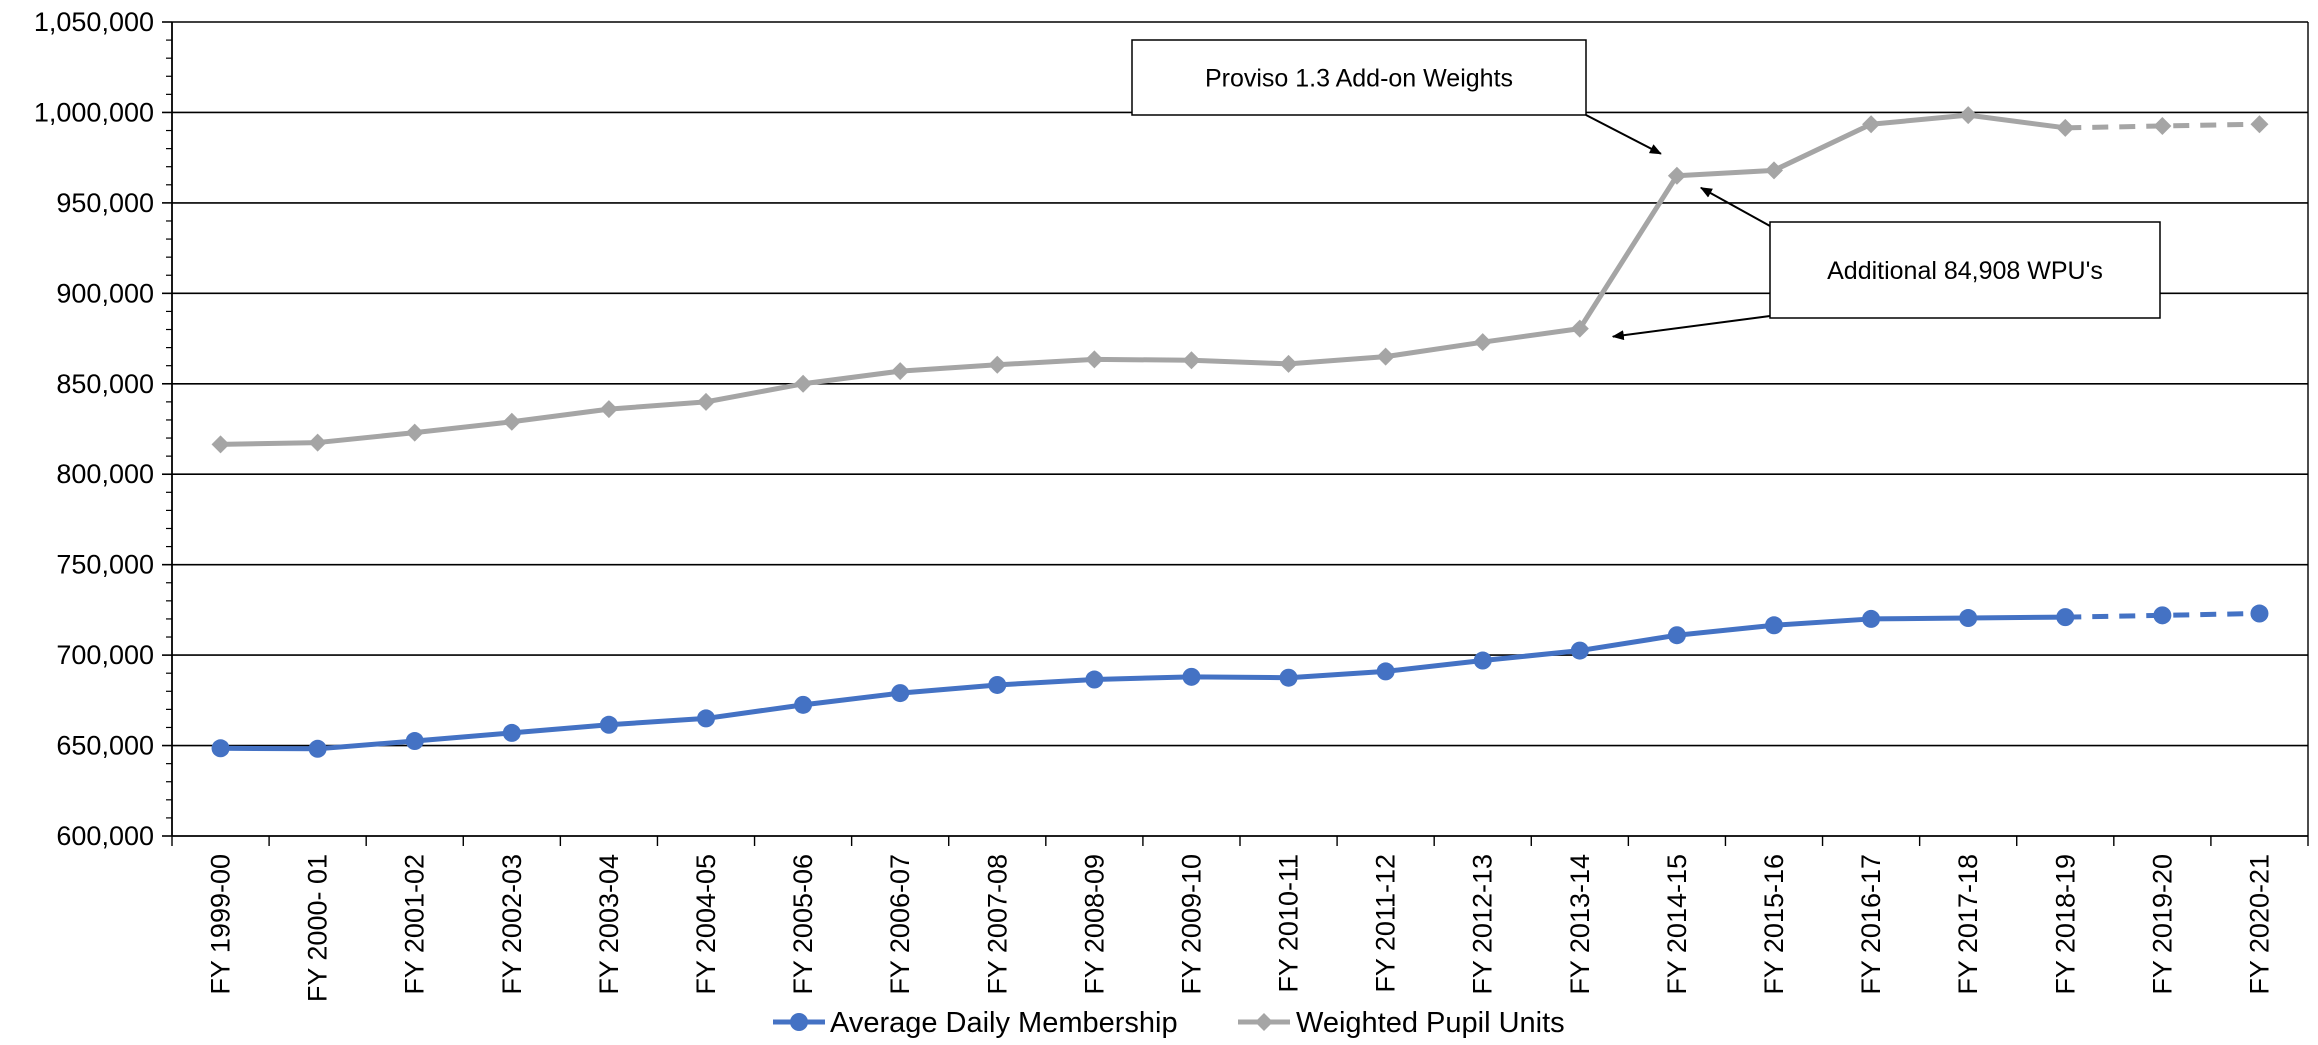 The width and height of the screenshot is (2318, 1045). Describe the element at coordinates (706, 924) in the screenshot. I see `x-tick-label: FY 2004-05` at that location.